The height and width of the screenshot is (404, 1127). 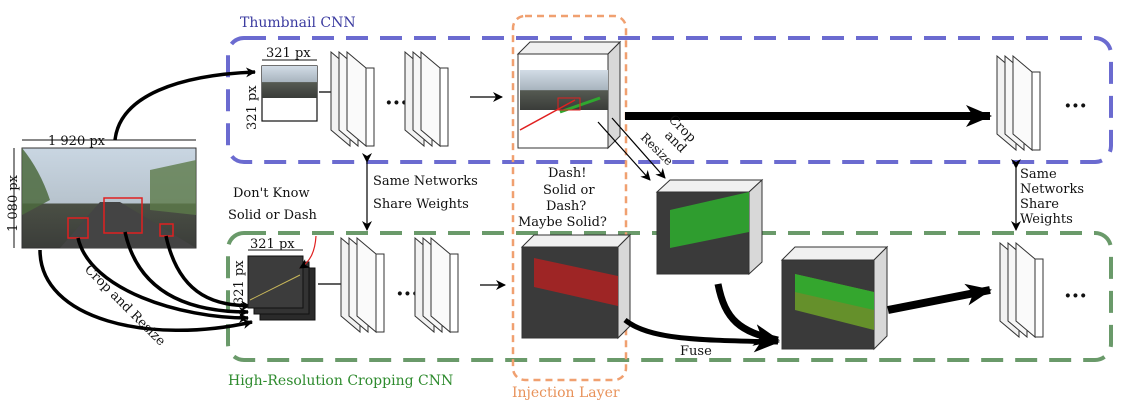 What do you see at coordinates (281, 288) in the screenshot?
I see `highres-crop-stack` at bounding box center [281, 288].